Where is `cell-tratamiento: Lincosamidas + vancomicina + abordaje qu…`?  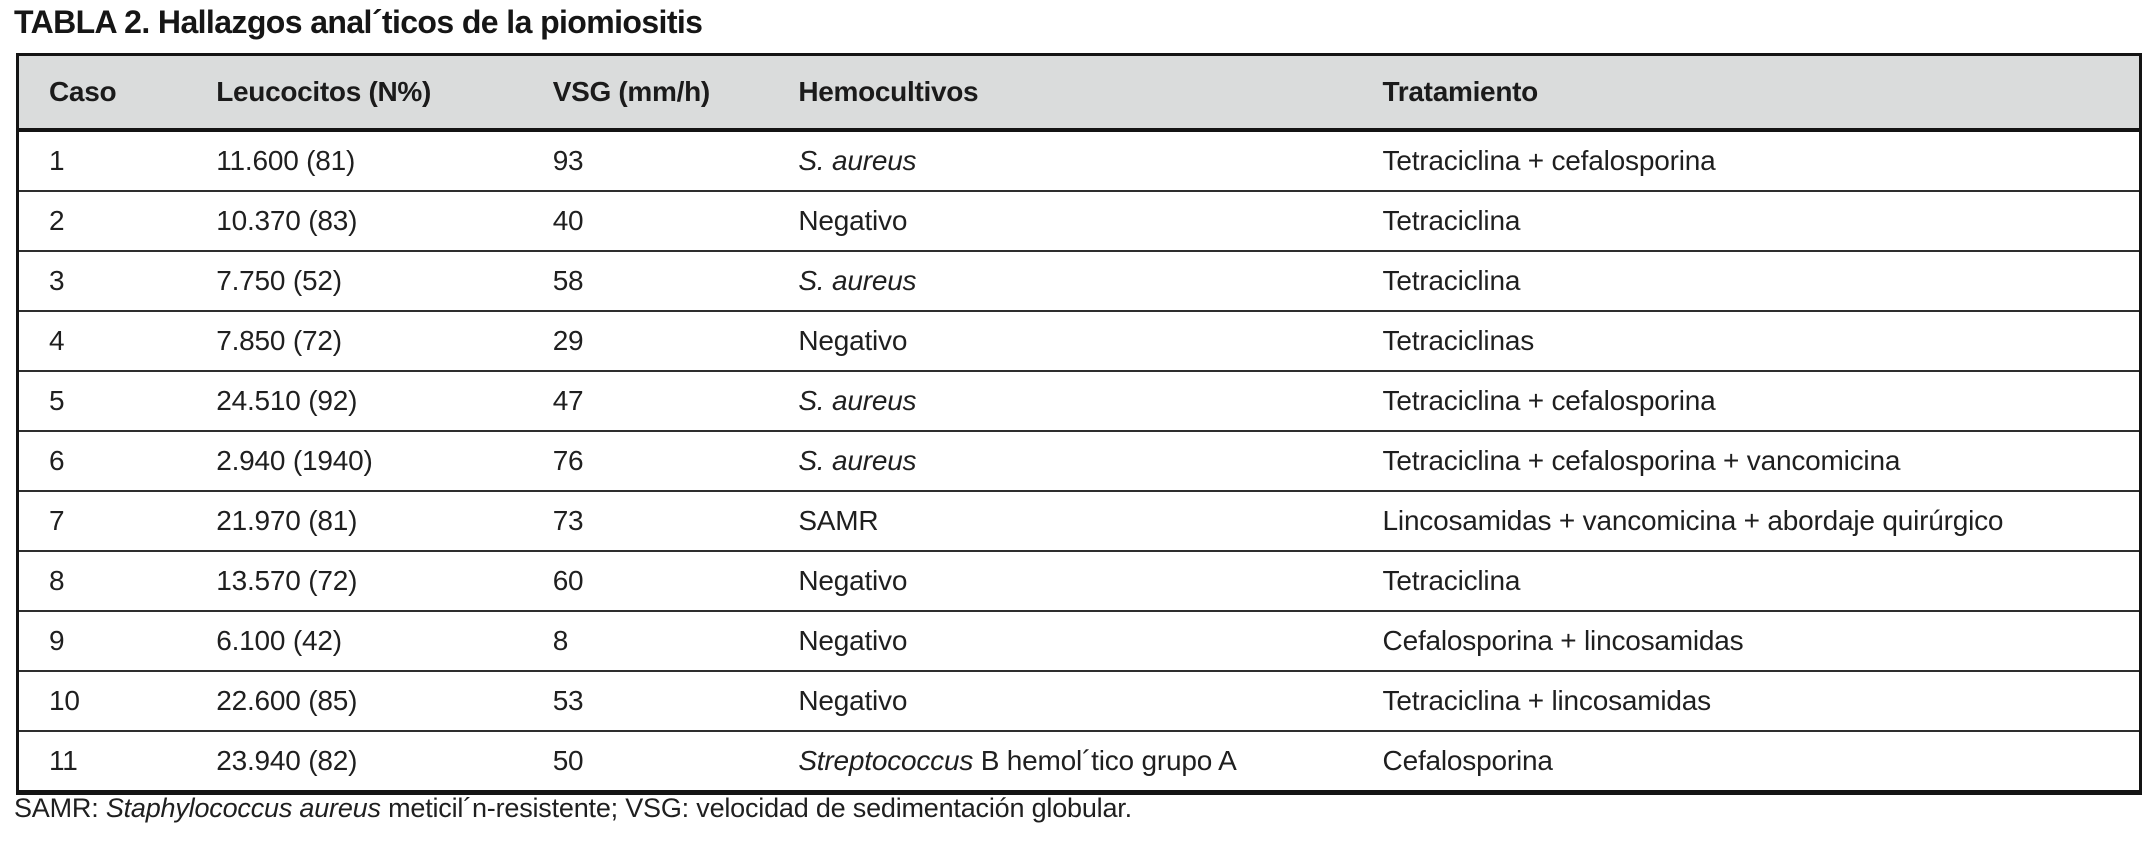 cell-tratamiento: Lincosamidas + vancomicina + abordaje qu… is located at coordinates (1761, 520).